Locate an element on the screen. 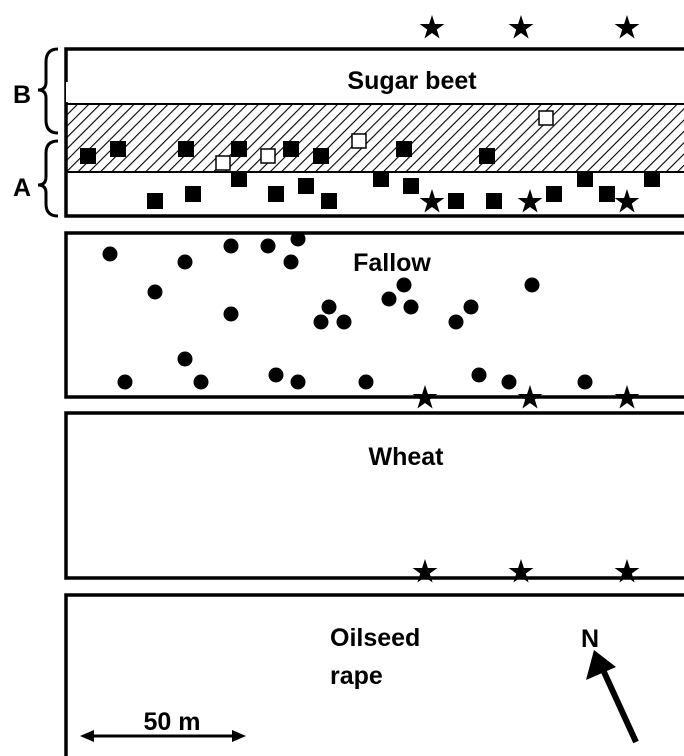  label-backdrop is located at coordinates (375, 92).